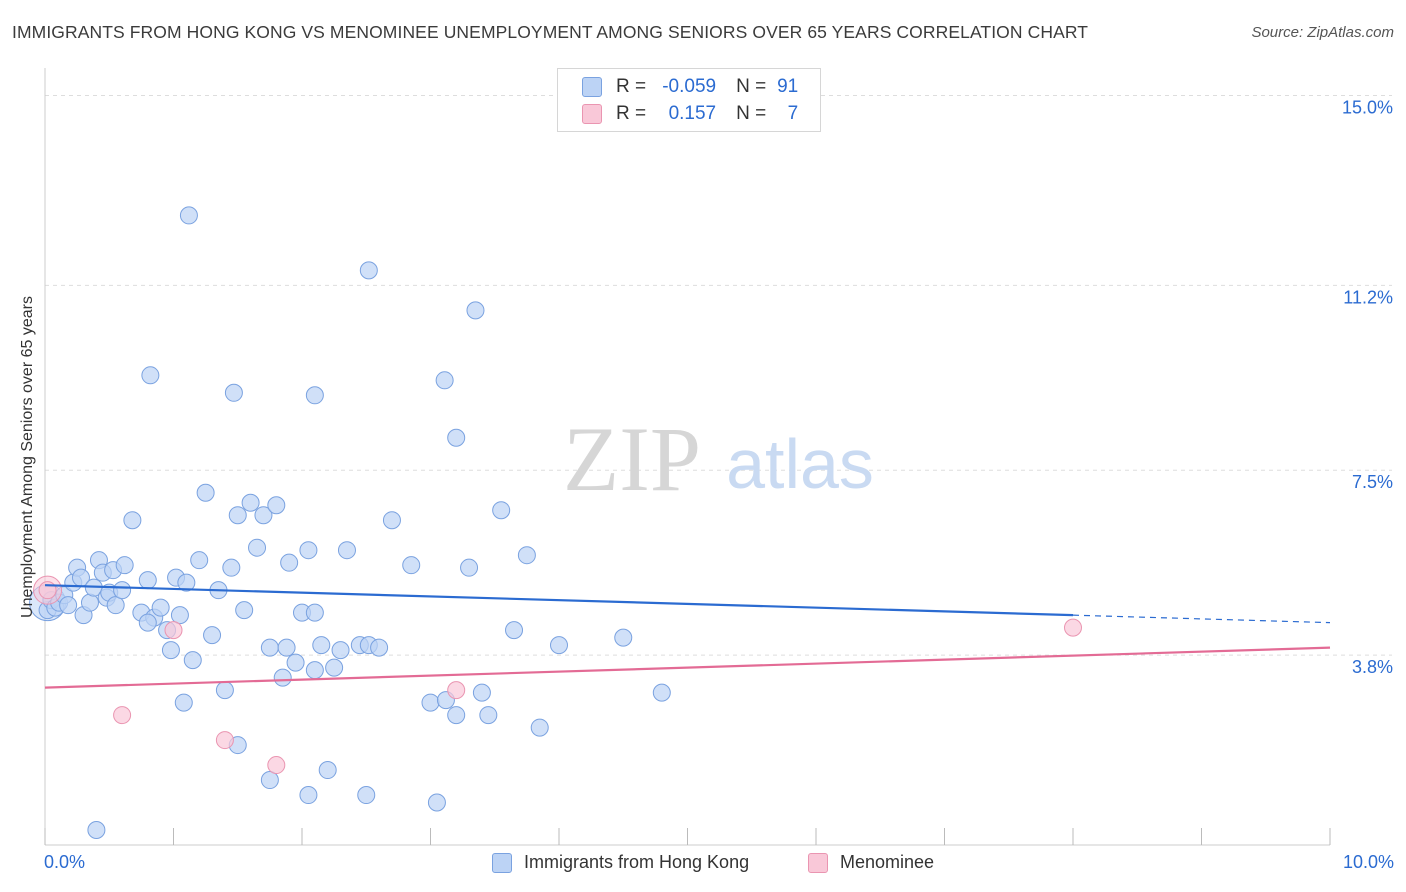 This screenshot has height=892, width=1406. What do you see at coordinates (800, 464) in the screenshot?
I see `watermark-atlas: atlas` at bounding box center [800, 464].